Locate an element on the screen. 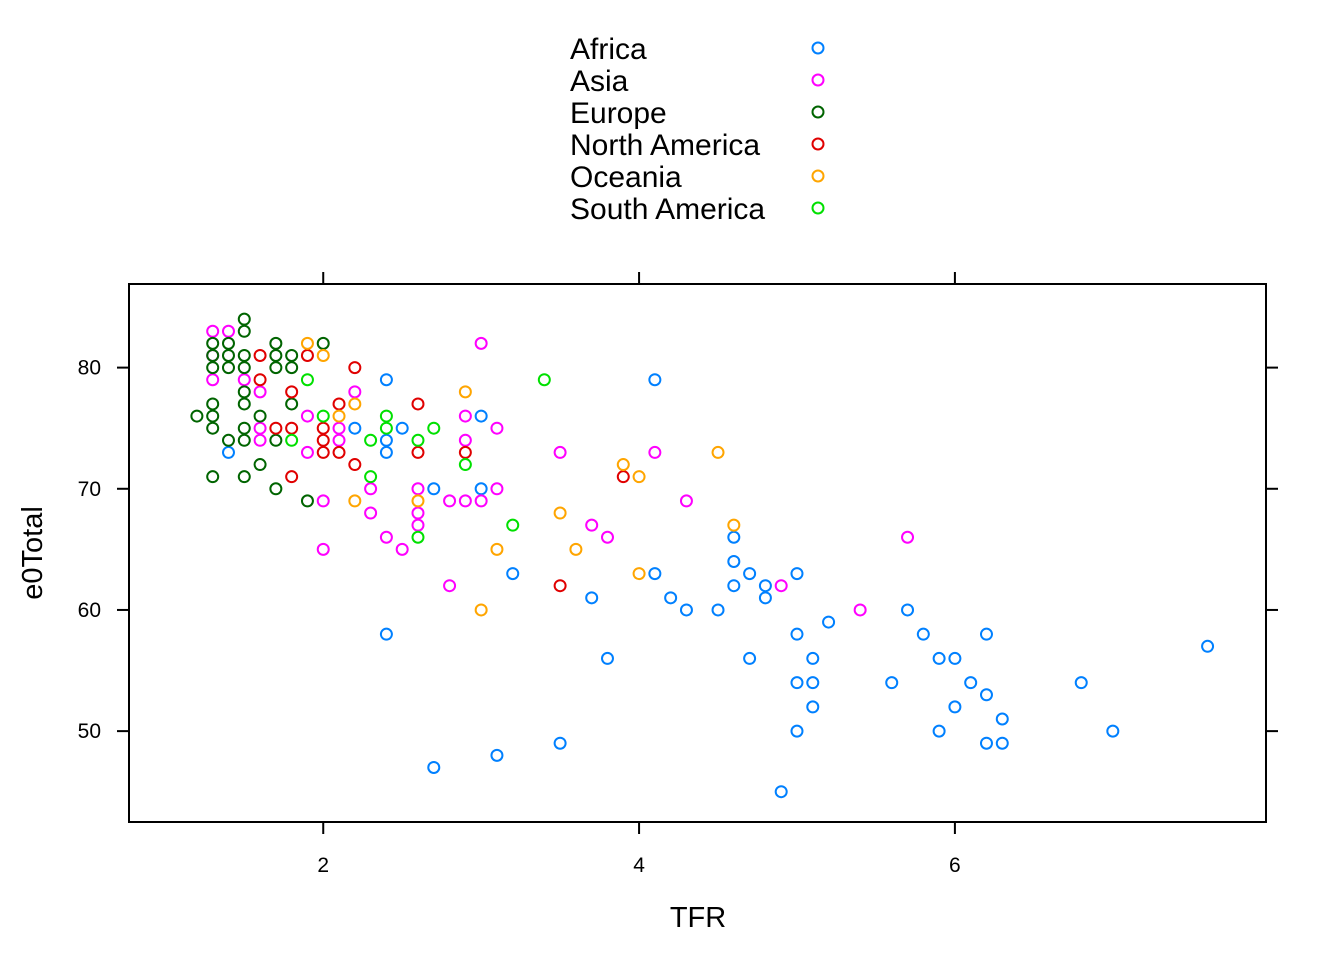  legend-label: North America is located at coordinates (665, 145).